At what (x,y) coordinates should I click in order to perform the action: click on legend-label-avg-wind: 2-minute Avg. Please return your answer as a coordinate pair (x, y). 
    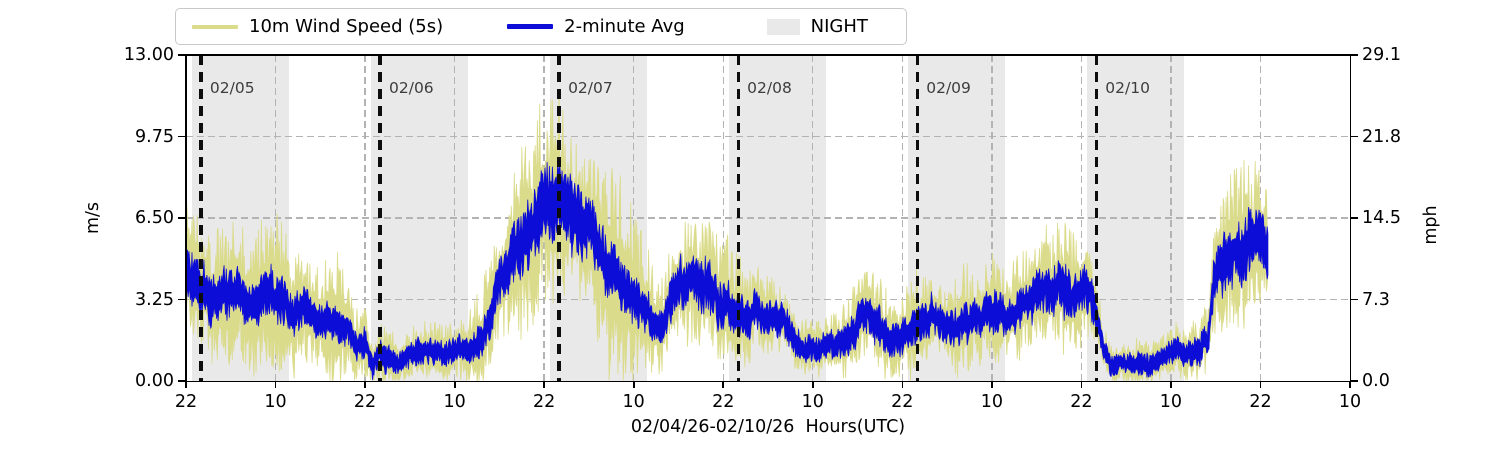
    Looking at the image, I should click on (624, 26).